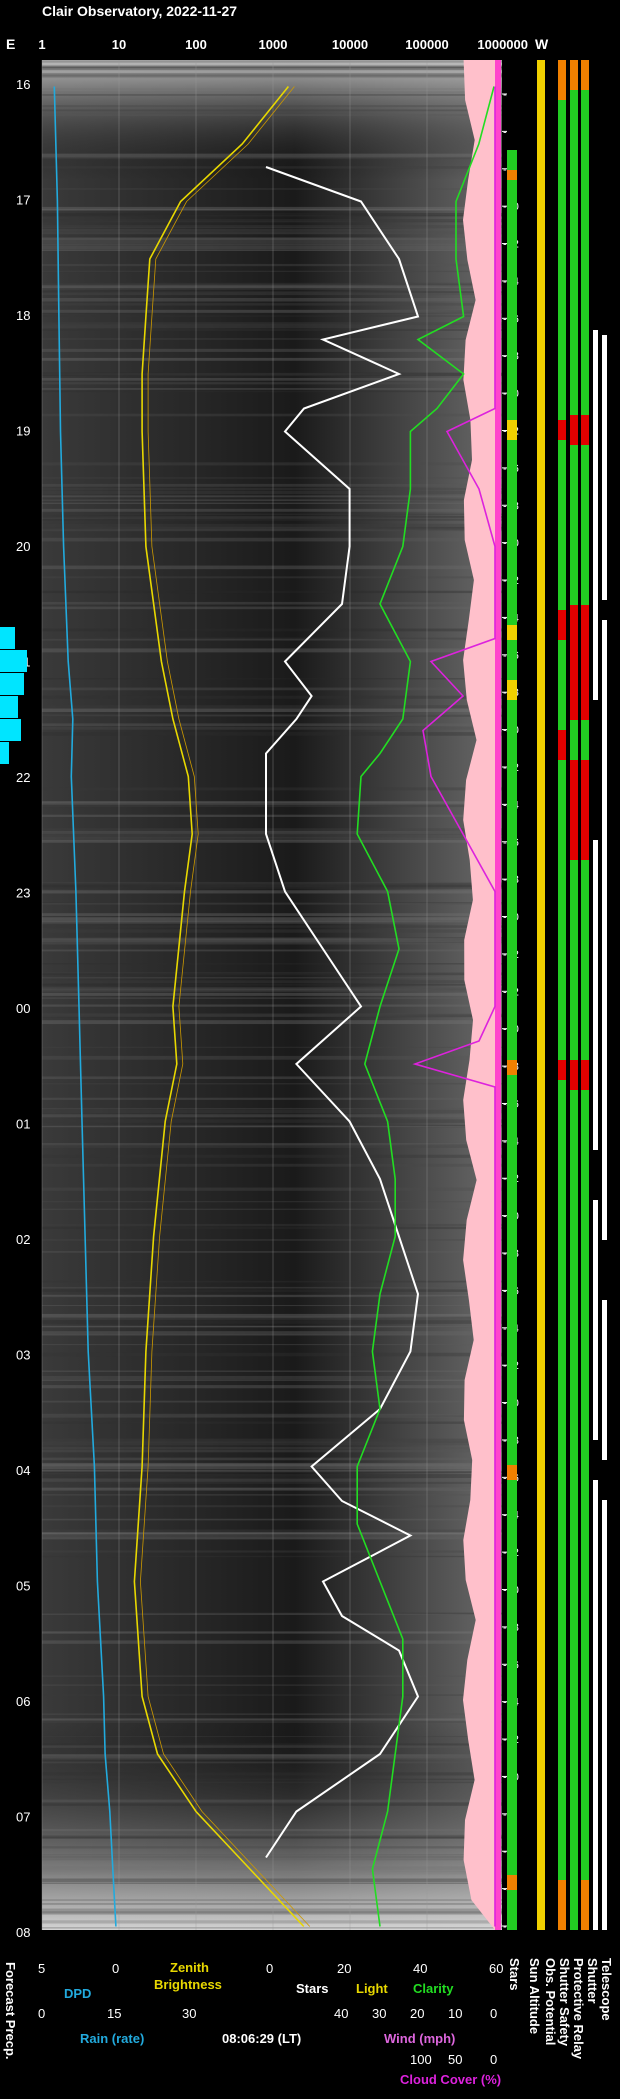 This screenshot has height=2099, width=620. Describe the element at coordinates (479, 995) in the screenshot. I see `saturation-band` at that location.